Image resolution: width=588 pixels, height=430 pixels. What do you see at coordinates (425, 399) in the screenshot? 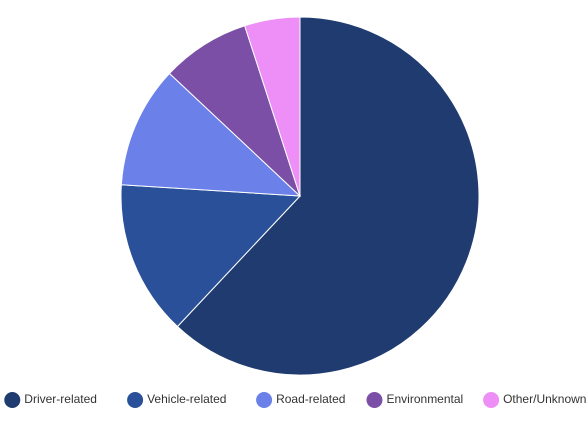
I see `legend-label: Environmental` at bounding box center [425, 399].